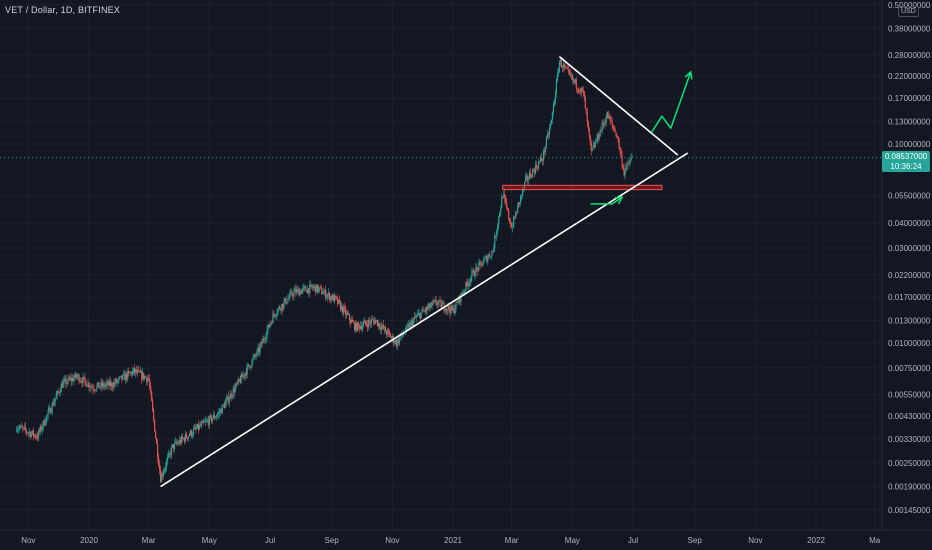  What do you see at coordinates (618, 105) in the screenshot?
I see `resistance-trendline` at bounding box center [618, 105].